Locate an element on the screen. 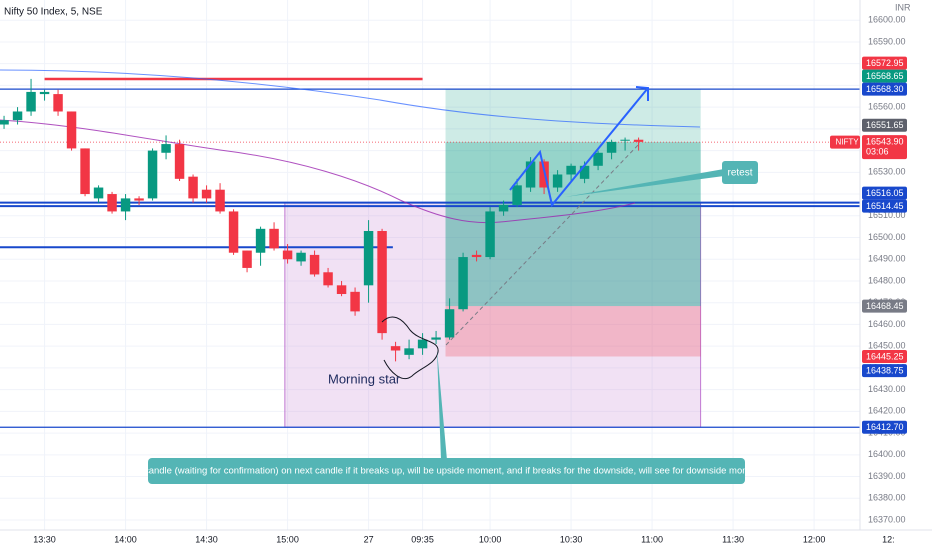 This screenshot has height=550, width=932. y-tick-label: 16460.00 is located at coordinates (887, 324).